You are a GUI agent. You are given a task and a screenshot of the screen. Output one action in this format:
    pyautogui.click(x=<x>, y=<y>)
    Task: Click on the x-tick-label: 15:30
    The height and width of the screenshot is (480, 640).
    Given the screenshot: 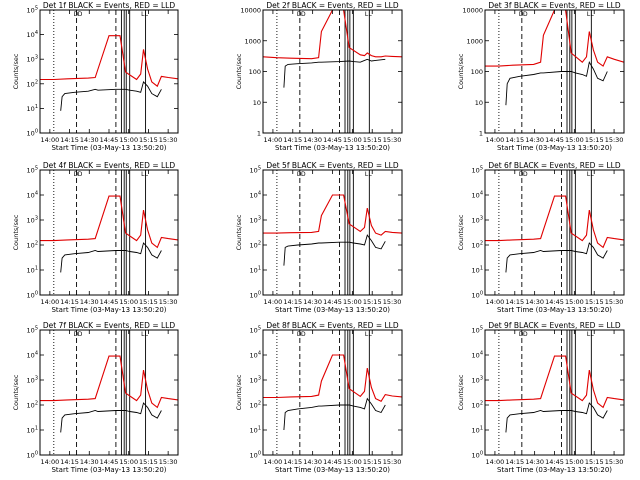 What is the action you would take?
    pyautogui.click(x=614, y=462)
    